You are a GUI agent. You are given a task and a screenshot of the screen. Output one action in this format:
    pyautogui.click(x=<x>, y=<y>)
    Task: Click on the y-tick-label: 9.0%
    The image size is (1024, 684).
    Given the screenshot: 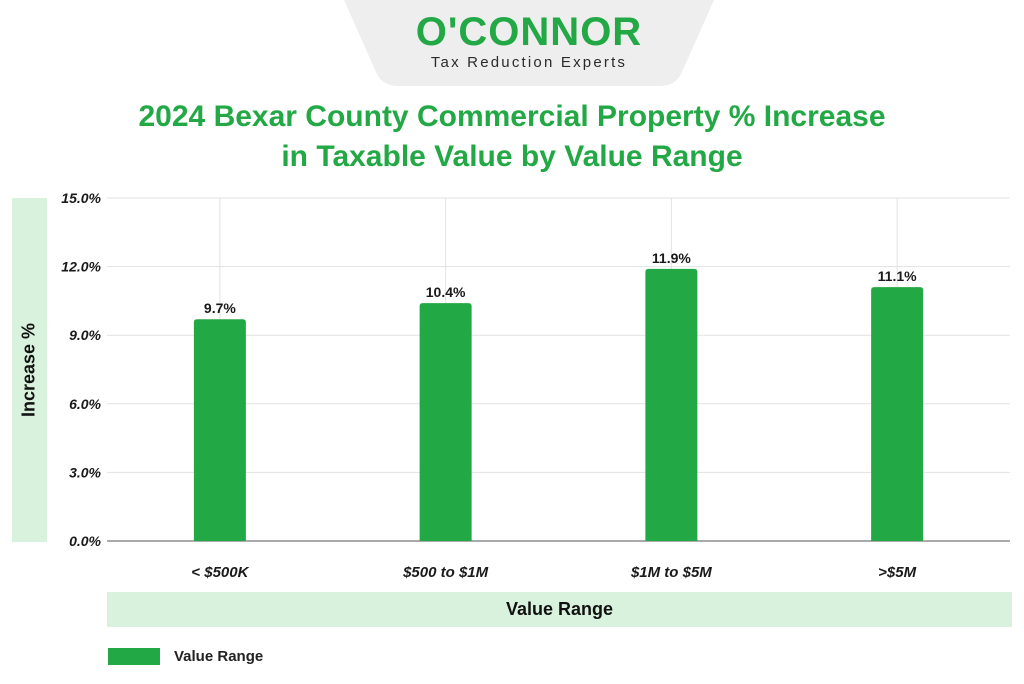 What is the action you would take?
    pyautogui.click(x=85, y=335)
    